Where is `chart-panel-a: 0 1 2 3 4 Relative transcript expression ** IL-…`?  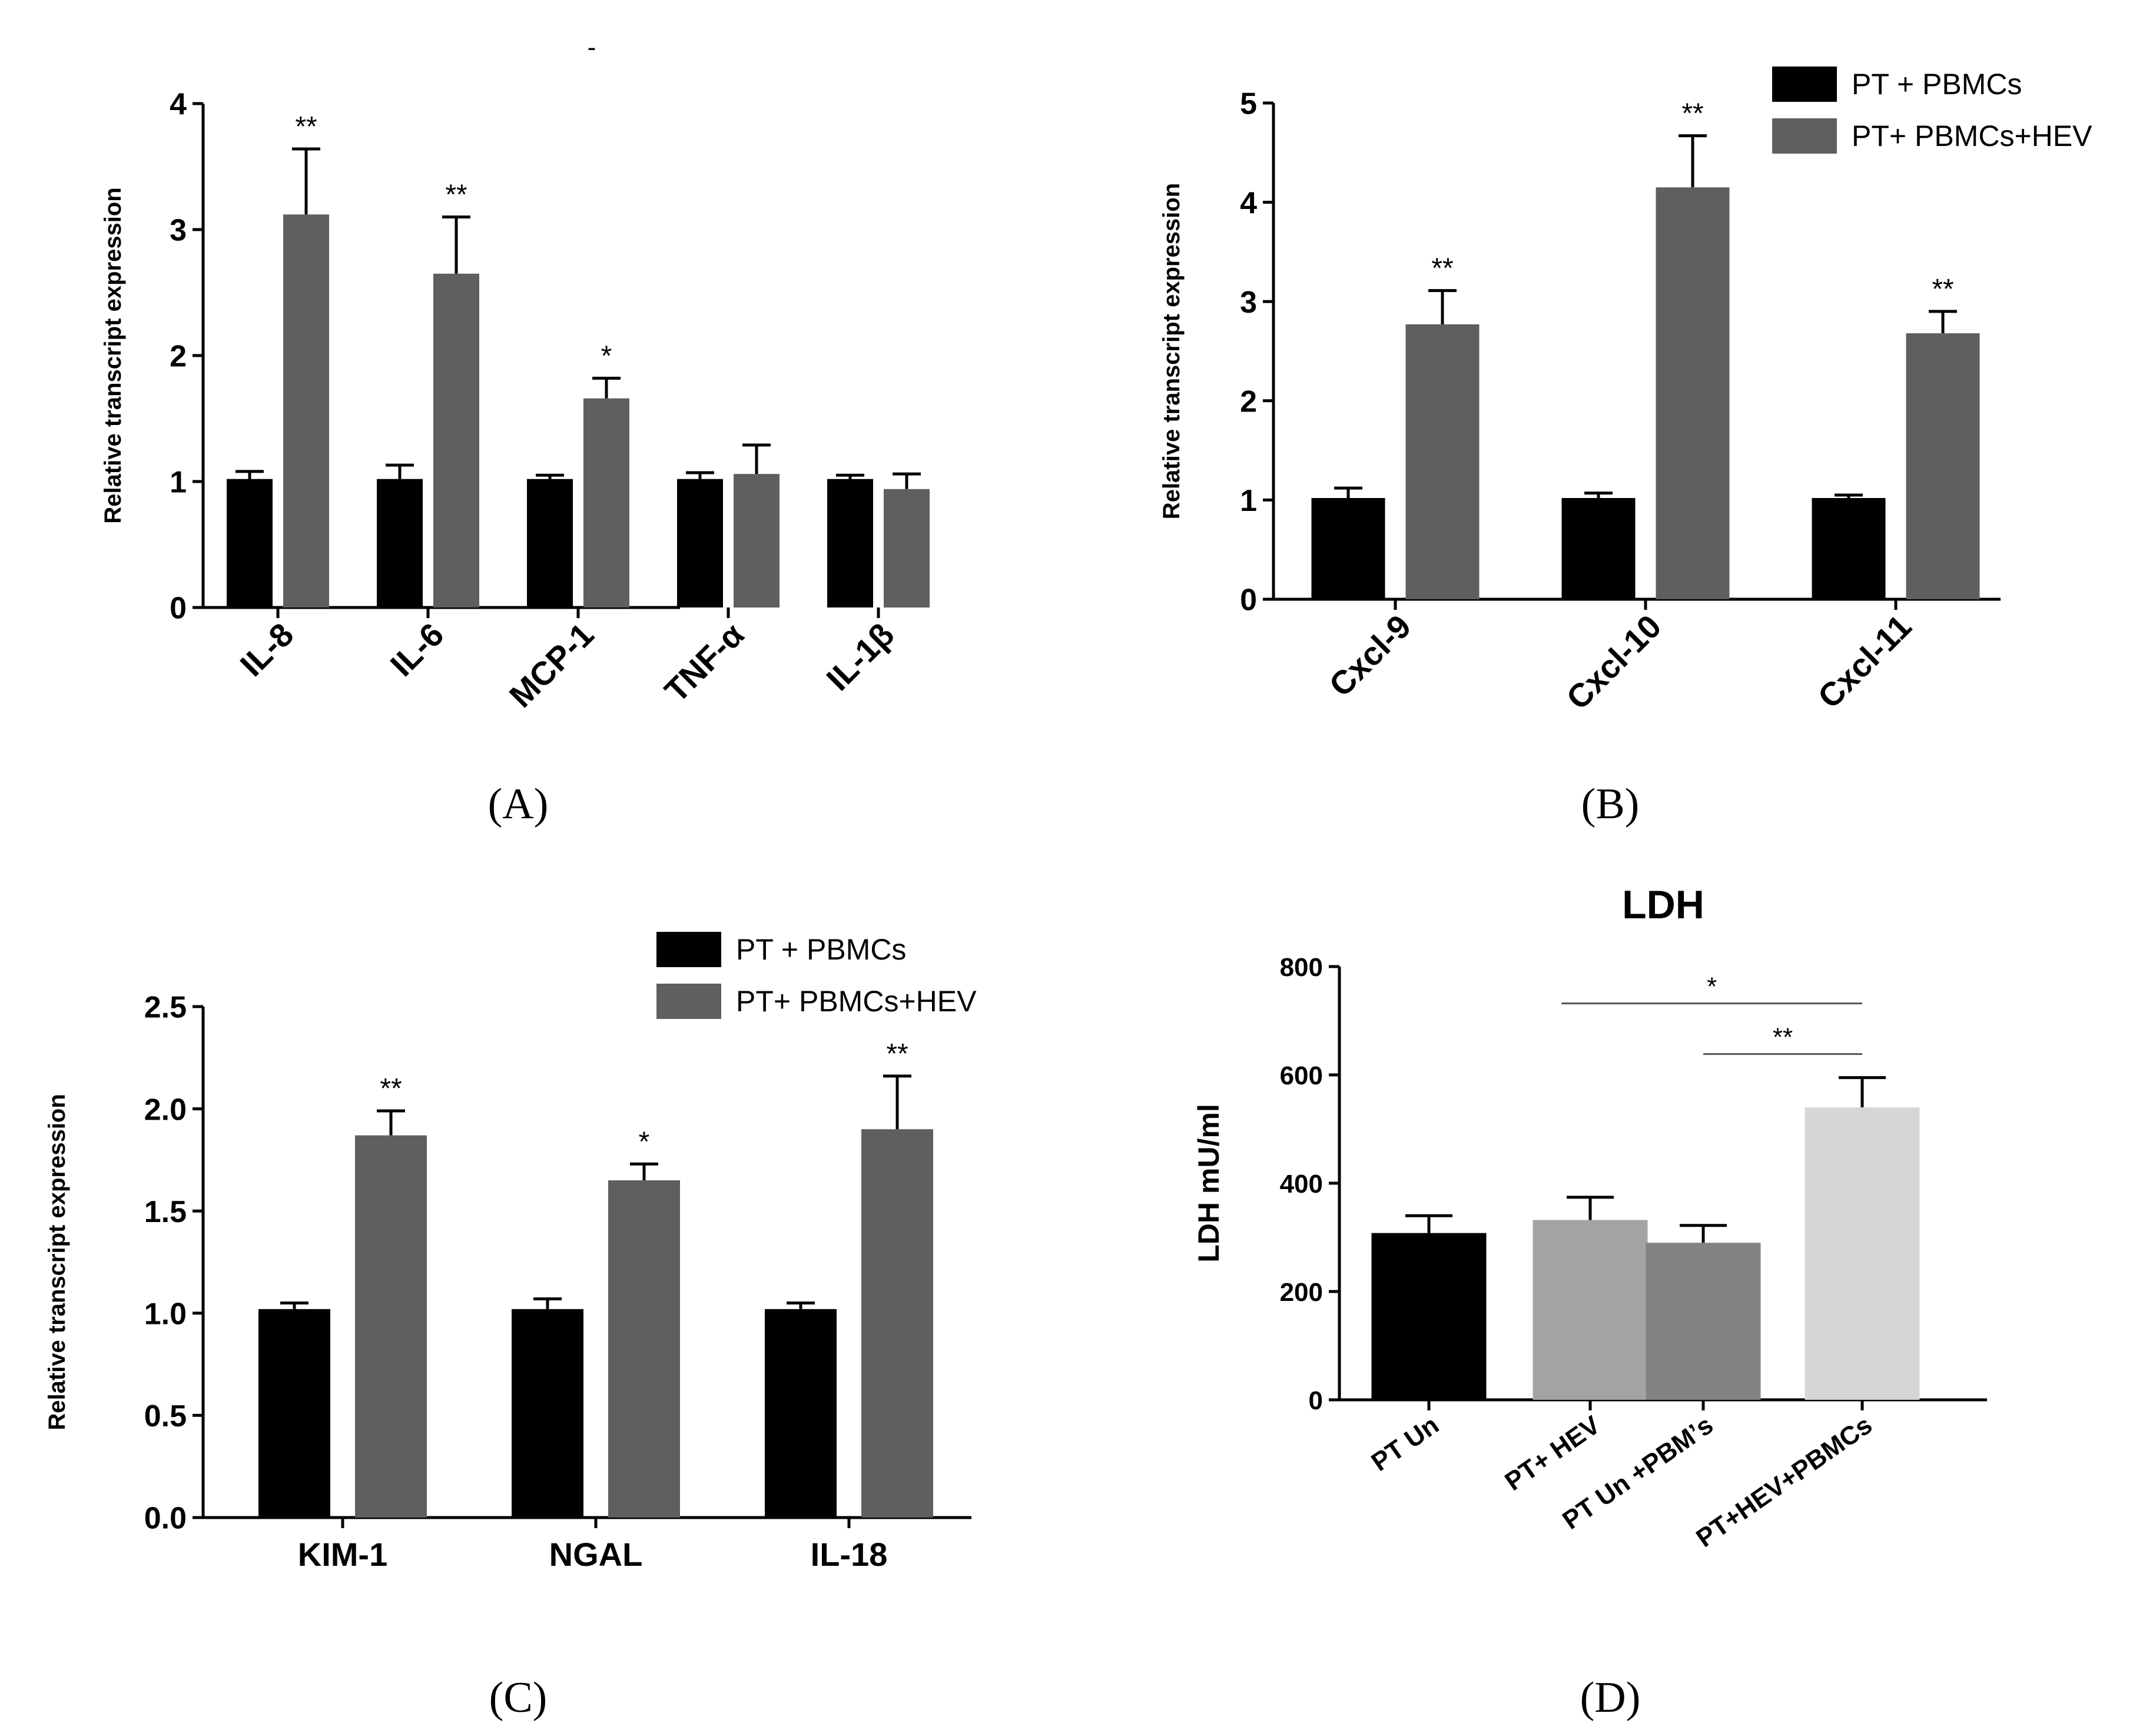
chart-panel-a: 0 1 2 3 4 Relative transcript expression ** IL-… is located at coordinates (515, 401).